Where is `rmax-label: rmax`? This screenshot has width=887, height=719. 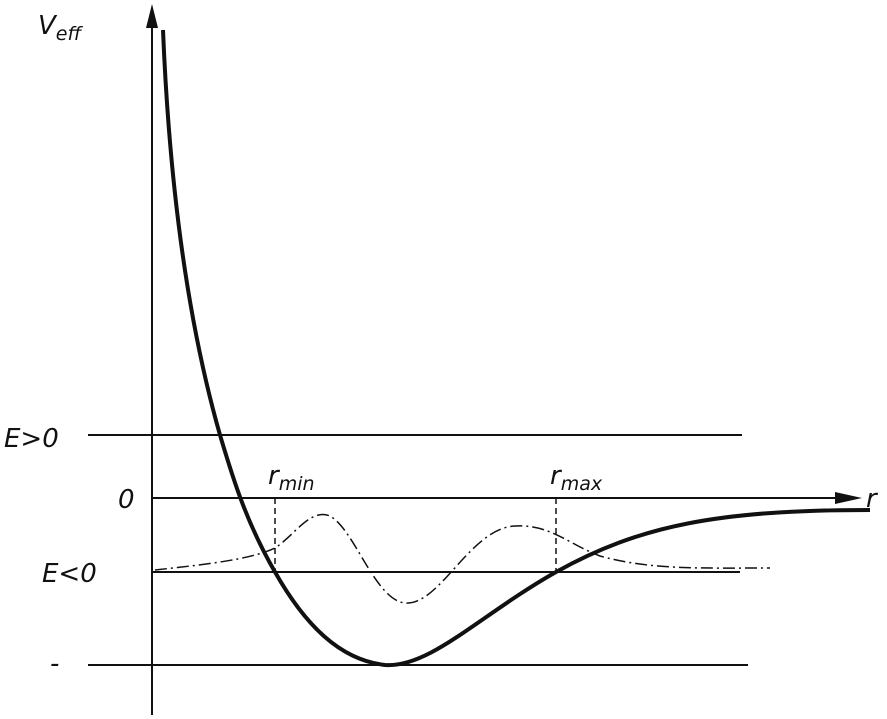 rmax-label: rmax is located at coordinates (576, 478).